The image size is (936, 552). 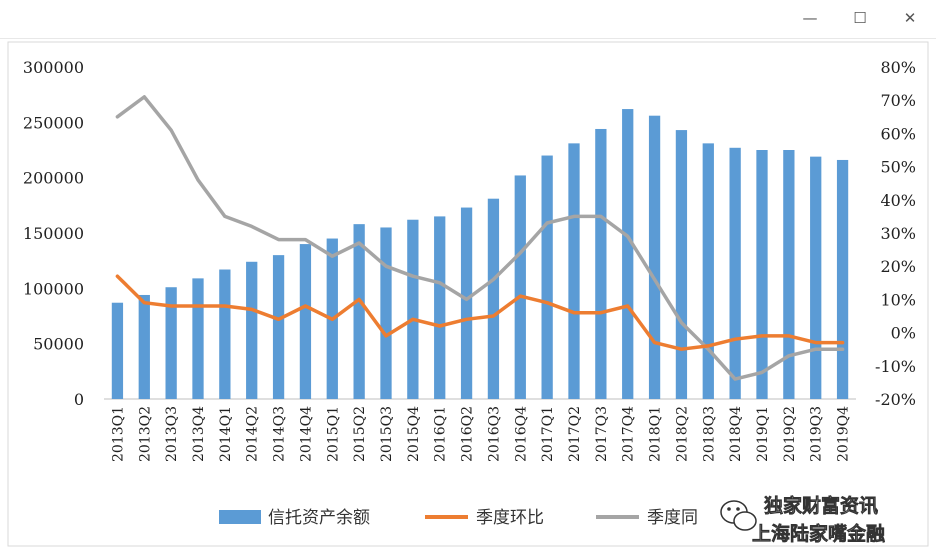 I want to click on x-tick-label: 2018Q1, so click(x=656, y=434).